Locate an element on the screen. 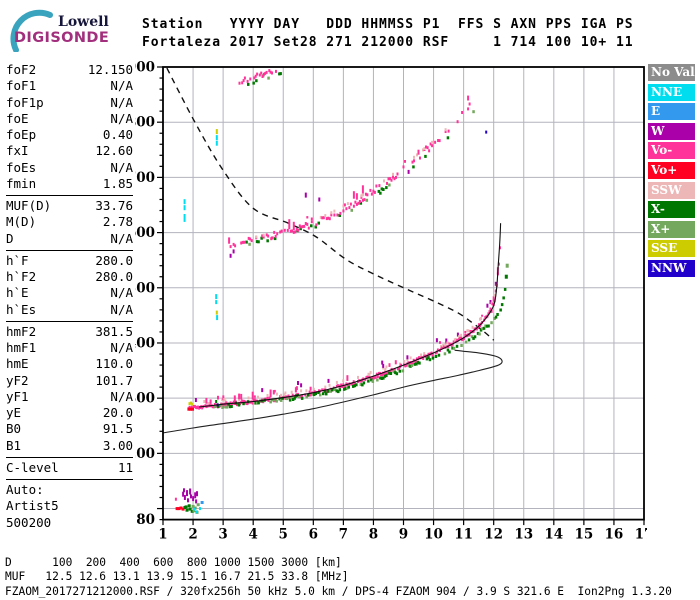 Image resolution: width=700 pixels, height=600 pixels. parameter-row-b1: B1 3.00 is located at coordinates (69, 446).